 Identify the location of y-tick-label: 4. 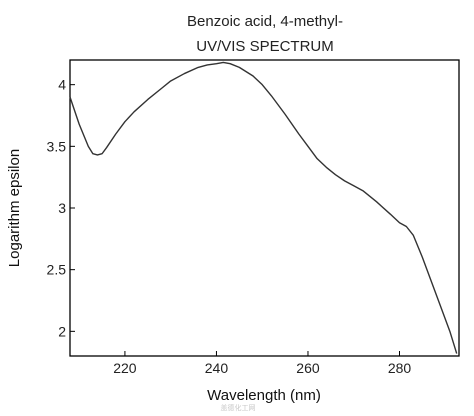
(62, 85).